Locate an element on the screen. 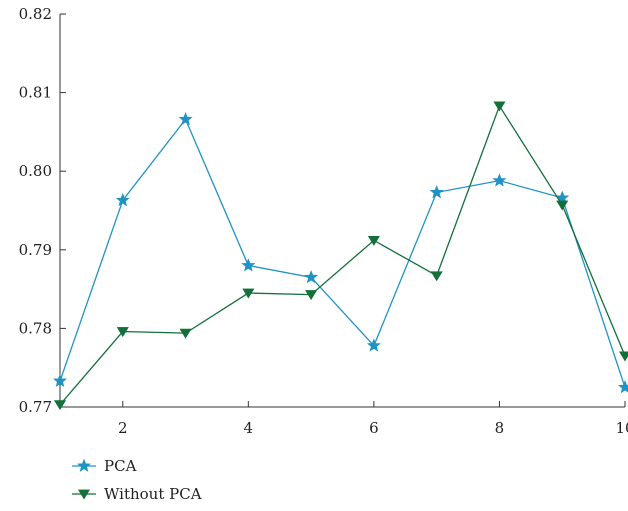  y-tick-label: 0.78 is located at coordinates (35, 328).